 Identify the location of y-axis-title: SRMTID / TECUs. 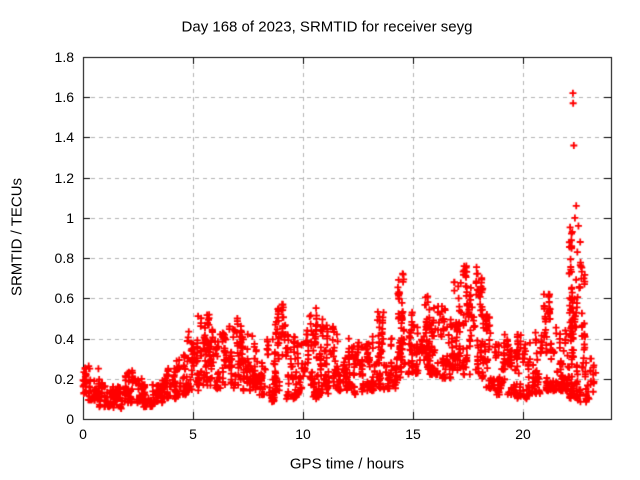
(17, 237).